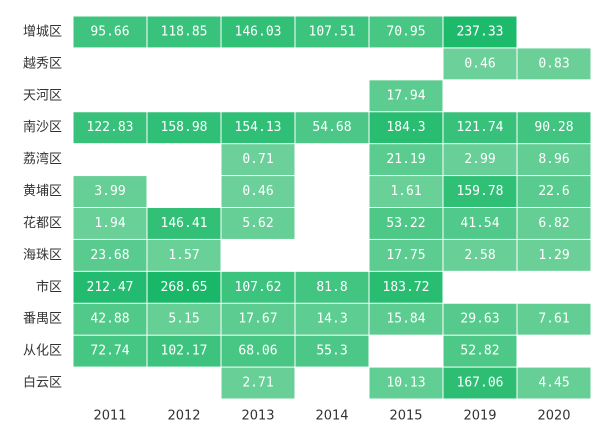 This screenshot has height=437, width=612. I want to click on column-label: 2015, so click(405, 416).